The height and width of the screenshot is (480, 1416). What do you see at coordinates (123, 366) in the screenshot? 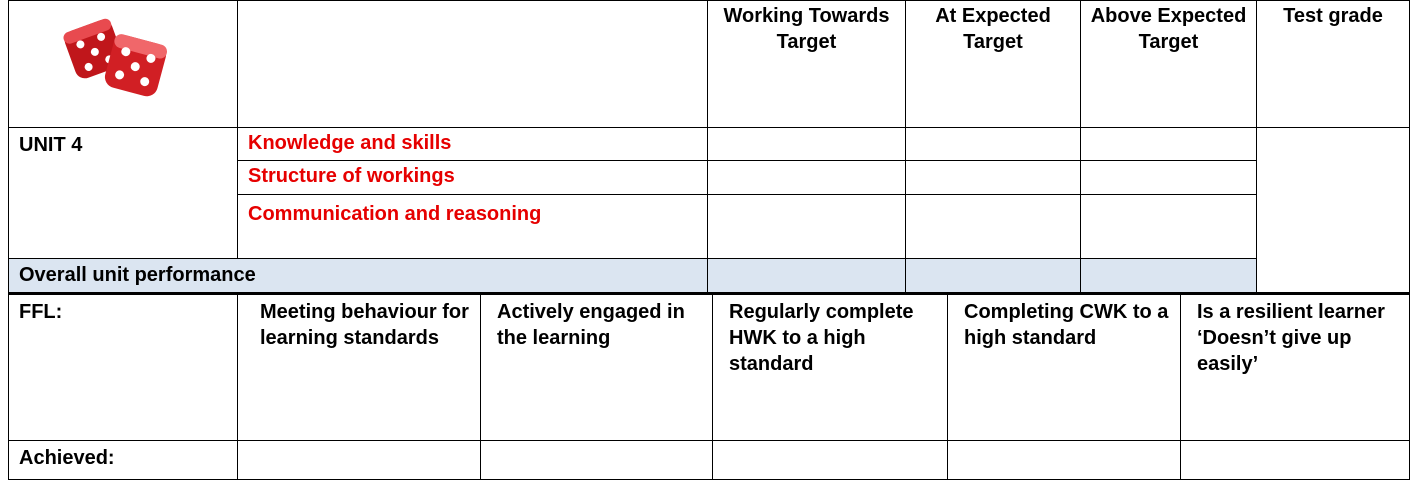
I see `ffl-label: FFL:` at bounding box center [123, 366].